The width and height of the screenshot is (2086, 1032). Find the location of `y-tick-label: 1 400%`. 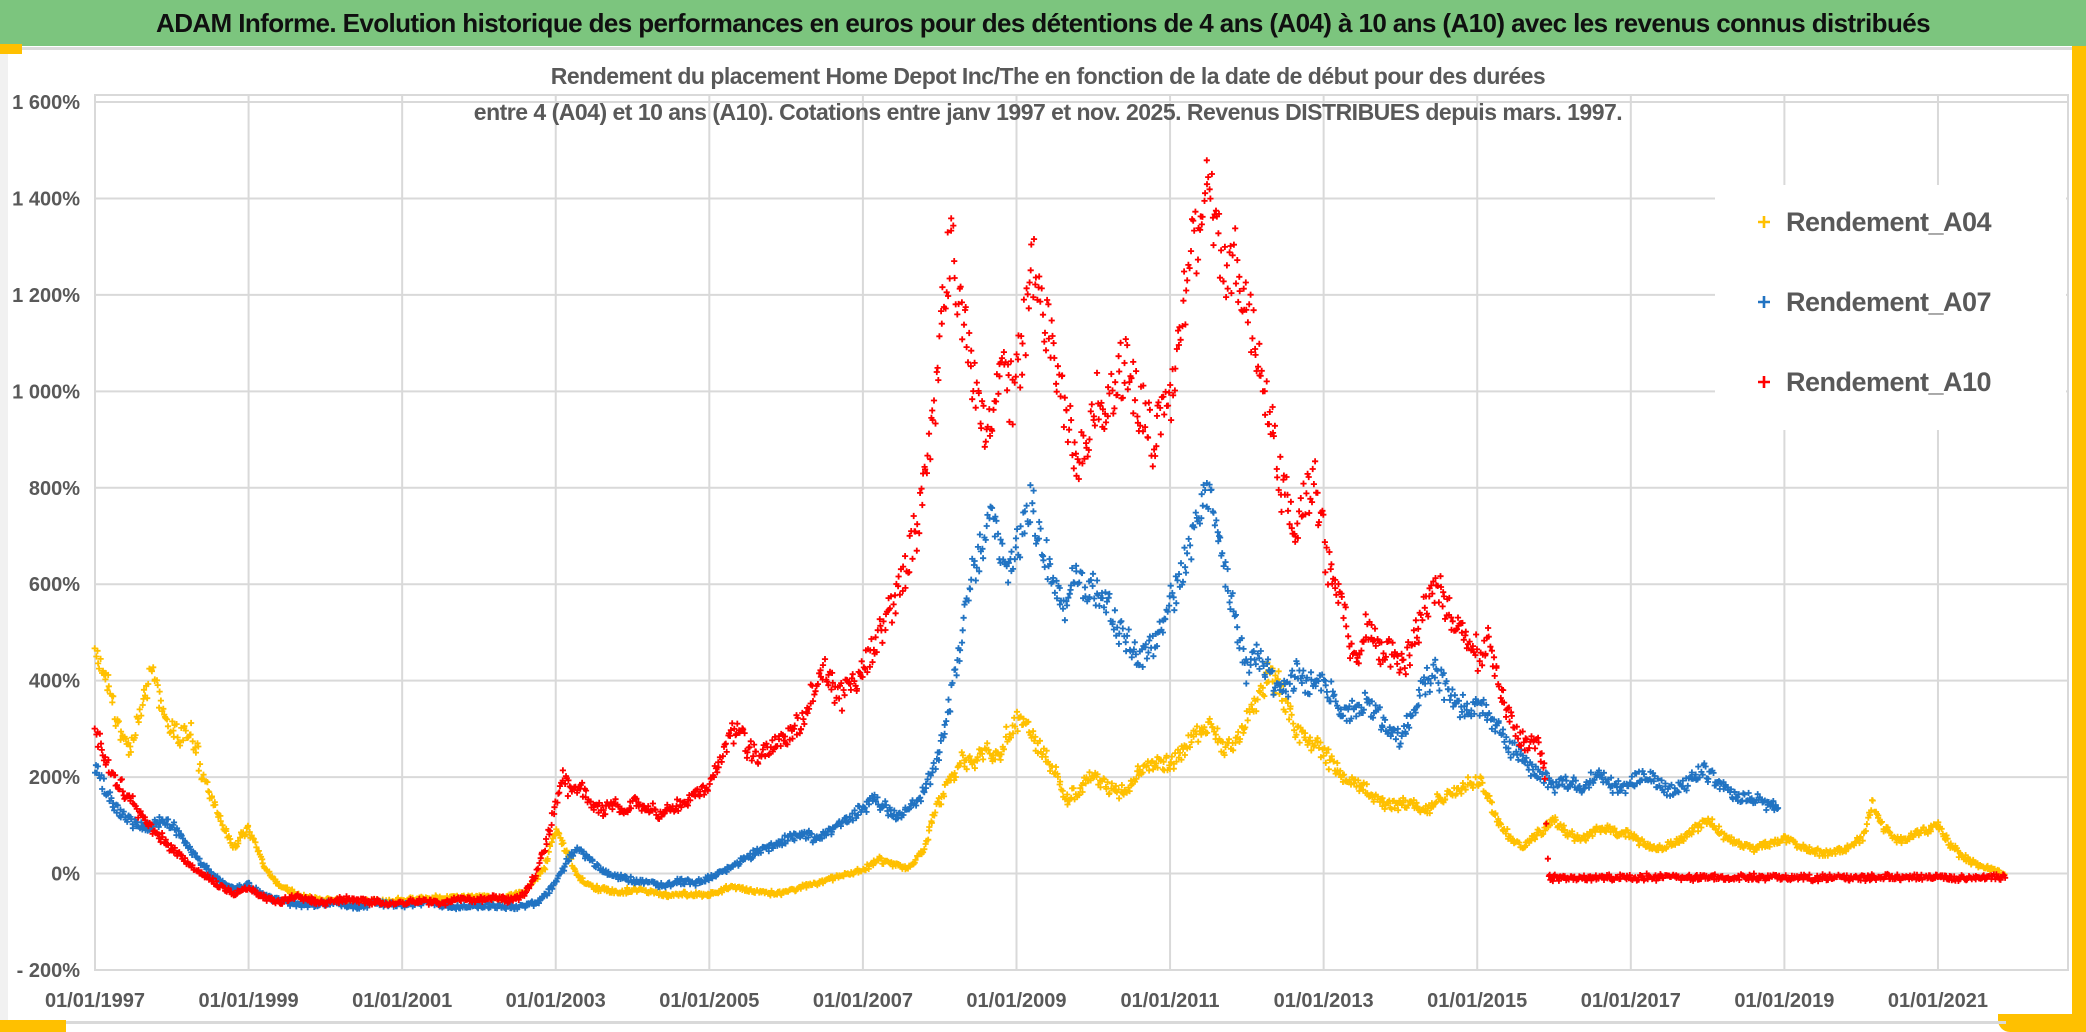

y-tick-label: 1 400% is located at coordinates (46, 199).